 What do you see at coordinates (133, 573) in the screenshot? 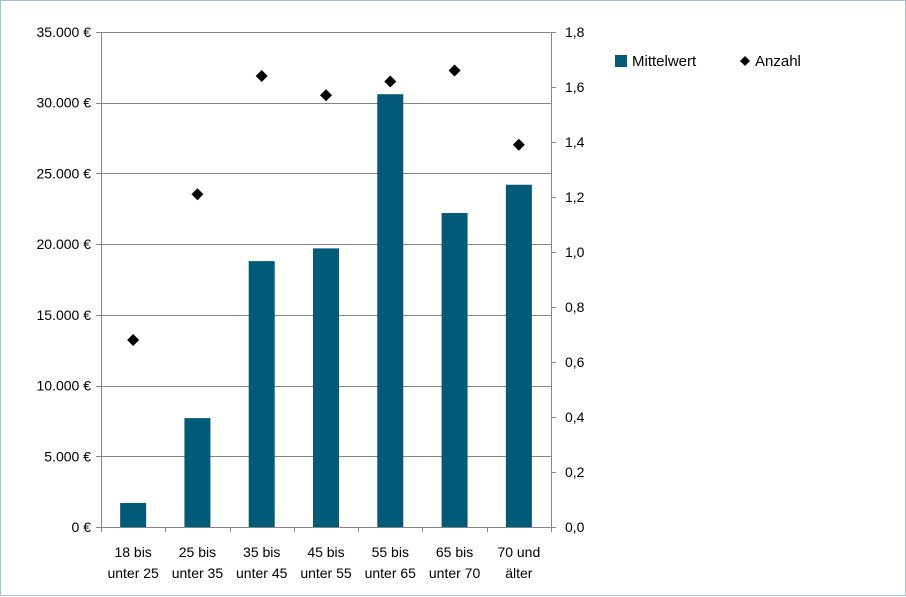
I see `category-label: unter 25` at bounding box center [133, 573].